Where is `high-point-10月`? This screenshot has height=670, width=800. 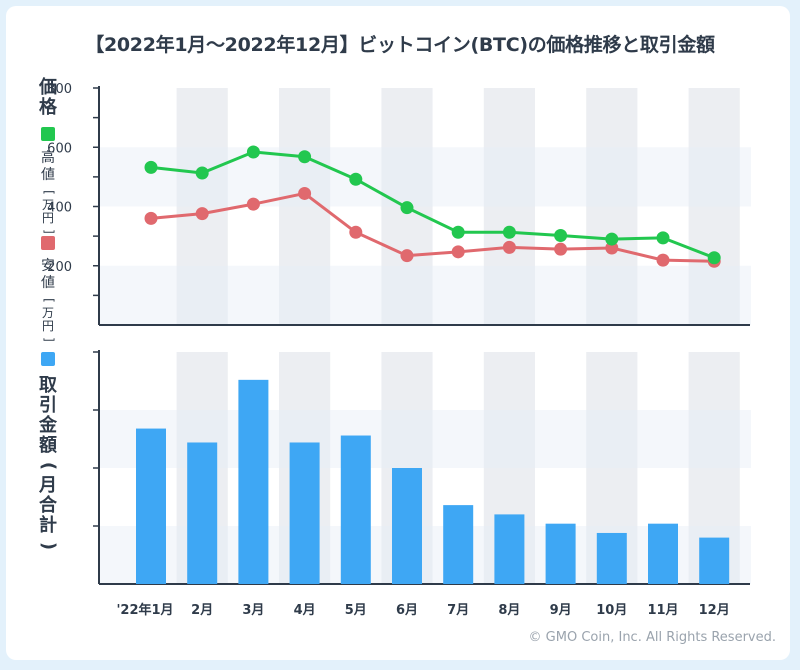 high-point-10月 is located at coordinates (612, 239).